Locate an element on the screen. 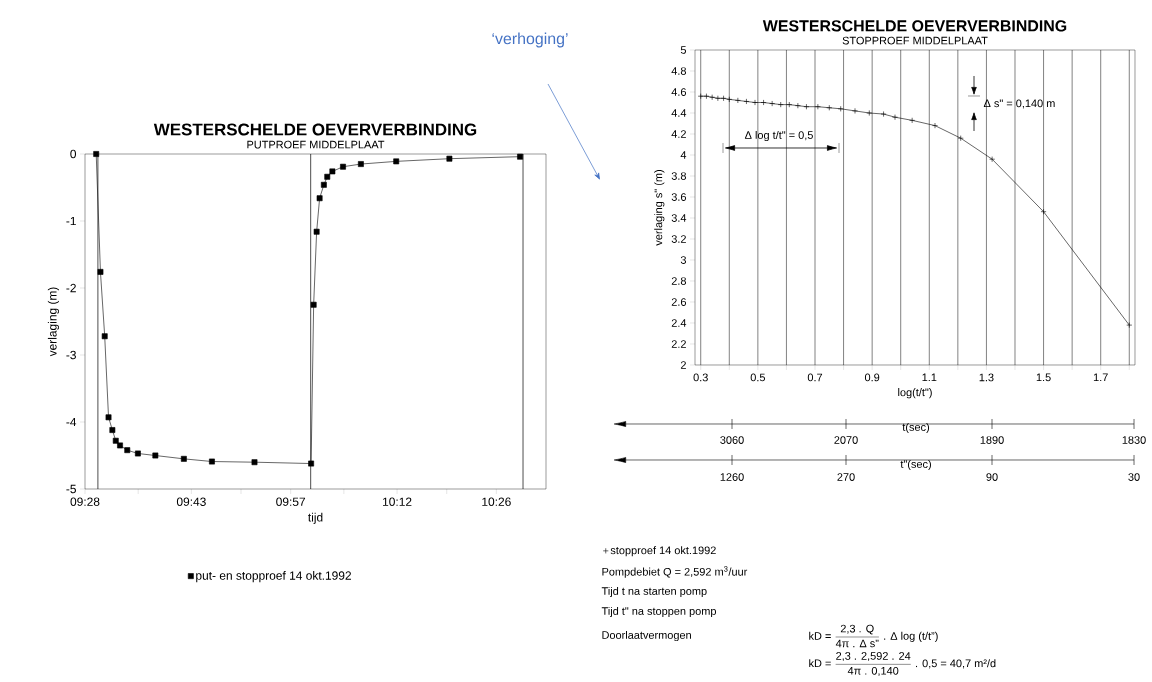 This screenshot has height=682, width=1152. x-axis-title: tijd is located at coordinates (315, 518).